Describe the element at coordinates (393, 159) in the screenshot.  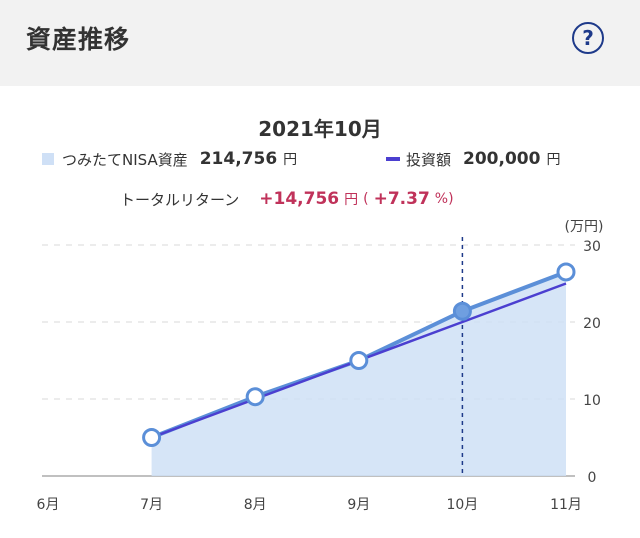
I see `invest-swatch` at that location.